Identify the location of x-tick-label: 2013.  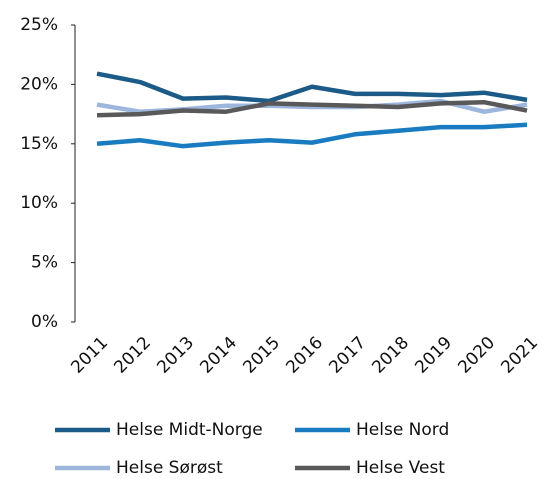
(175, 355).